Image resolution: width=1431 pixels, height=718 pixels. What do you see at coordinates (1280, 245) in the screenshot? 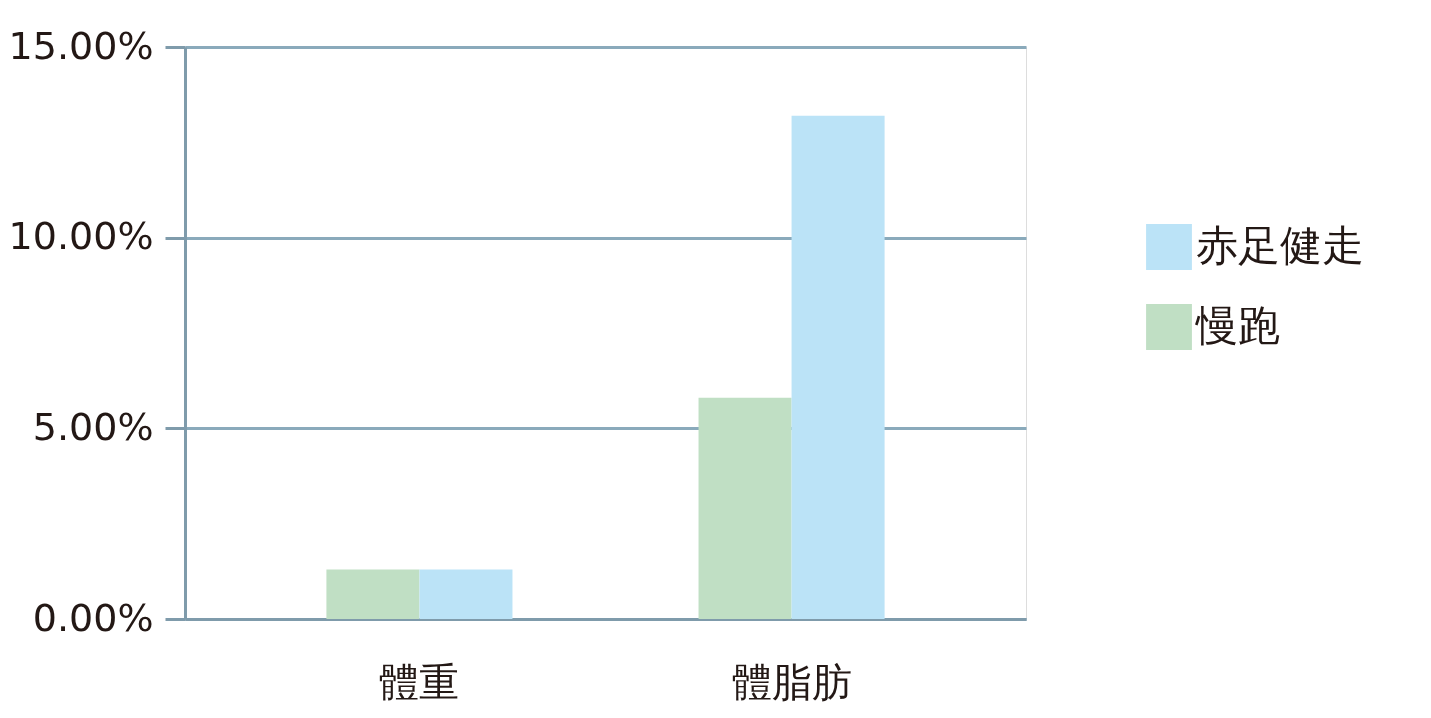
I see `legend-label: 赤足健走` at bounding box center [1280, 245].